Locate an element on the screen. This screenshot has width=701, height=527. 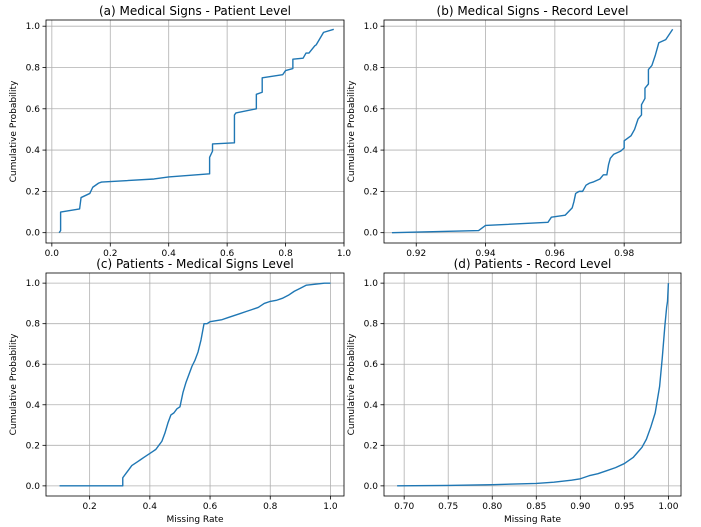
chart-title: (a) Medical Signs - Patient Level is located at coordinates (195, 11).